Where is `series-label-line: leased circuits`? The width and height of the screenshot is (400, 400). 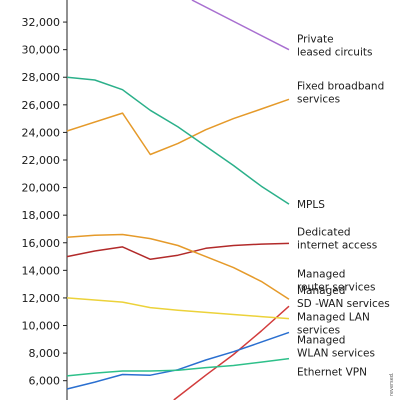
series-label-line: leased circuits is located at coordinates (334, 53).